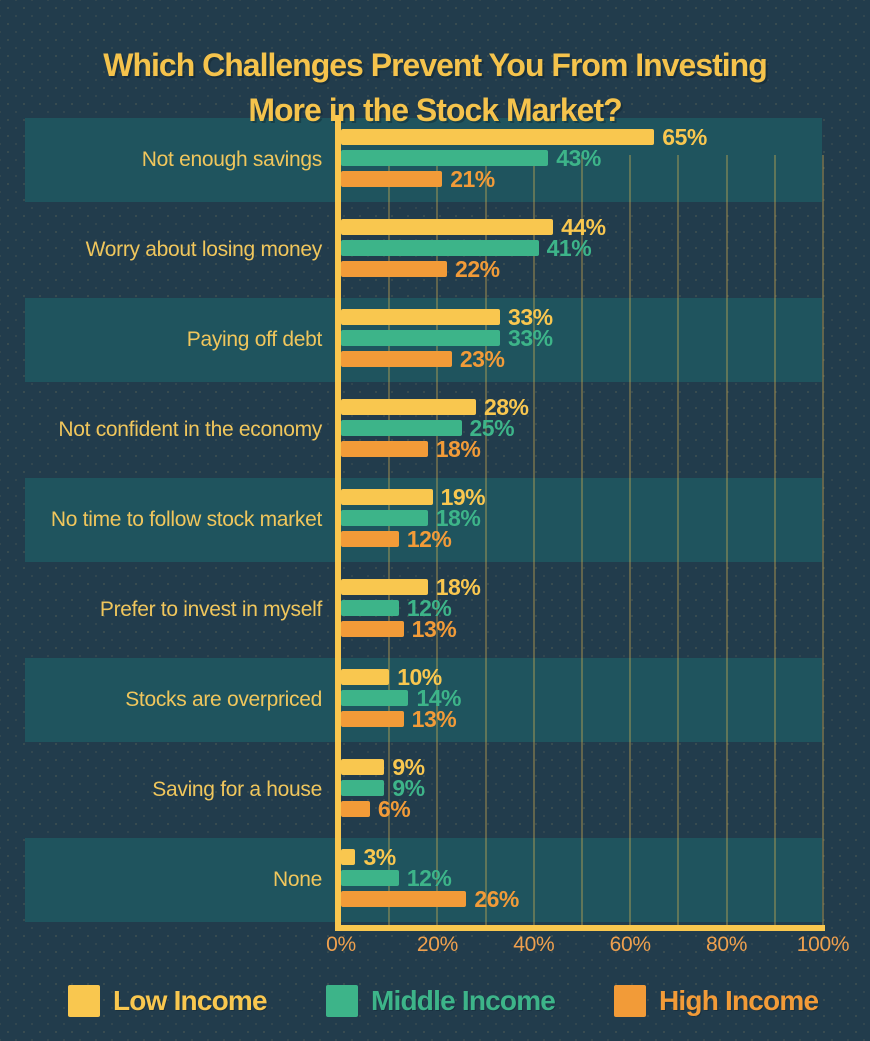  What do you see at coordinates (297, 879) in the screenshot?
I see `category-label: None` at bounding box center [297, 879].